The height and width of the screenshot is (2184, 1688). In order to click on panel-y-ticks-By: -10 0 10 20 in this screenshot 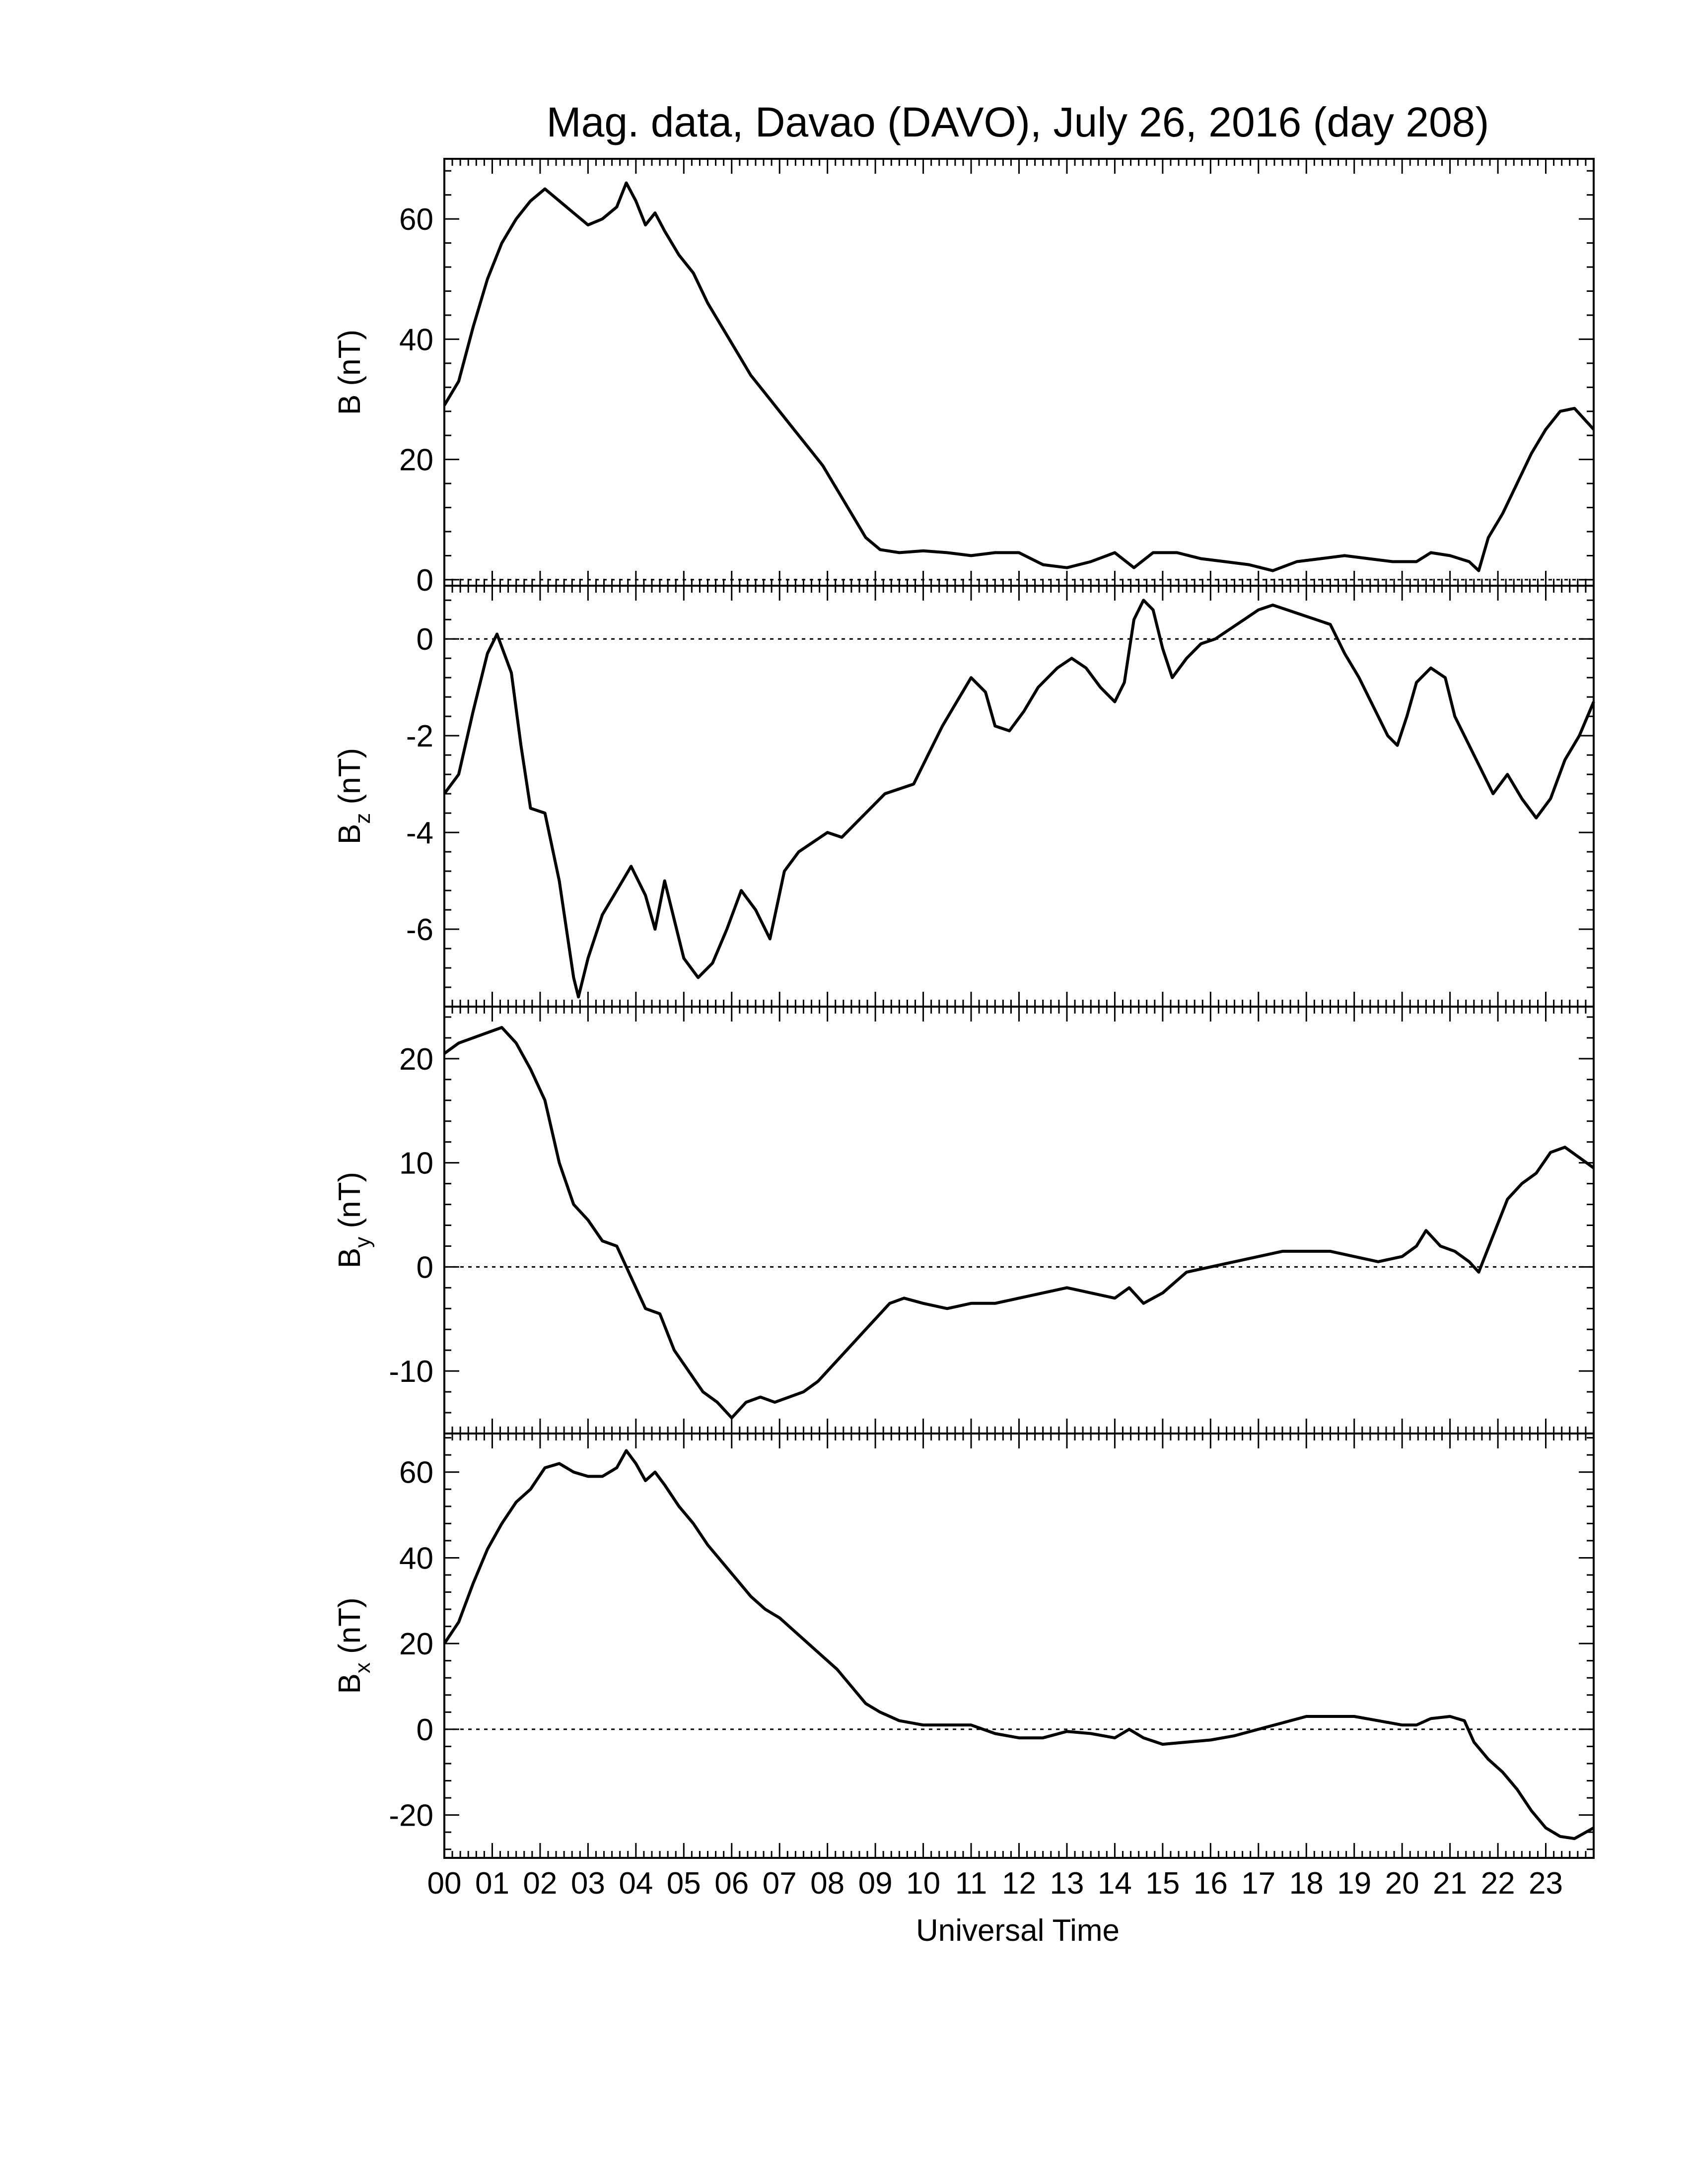, I will do `click(991, 1225)`.